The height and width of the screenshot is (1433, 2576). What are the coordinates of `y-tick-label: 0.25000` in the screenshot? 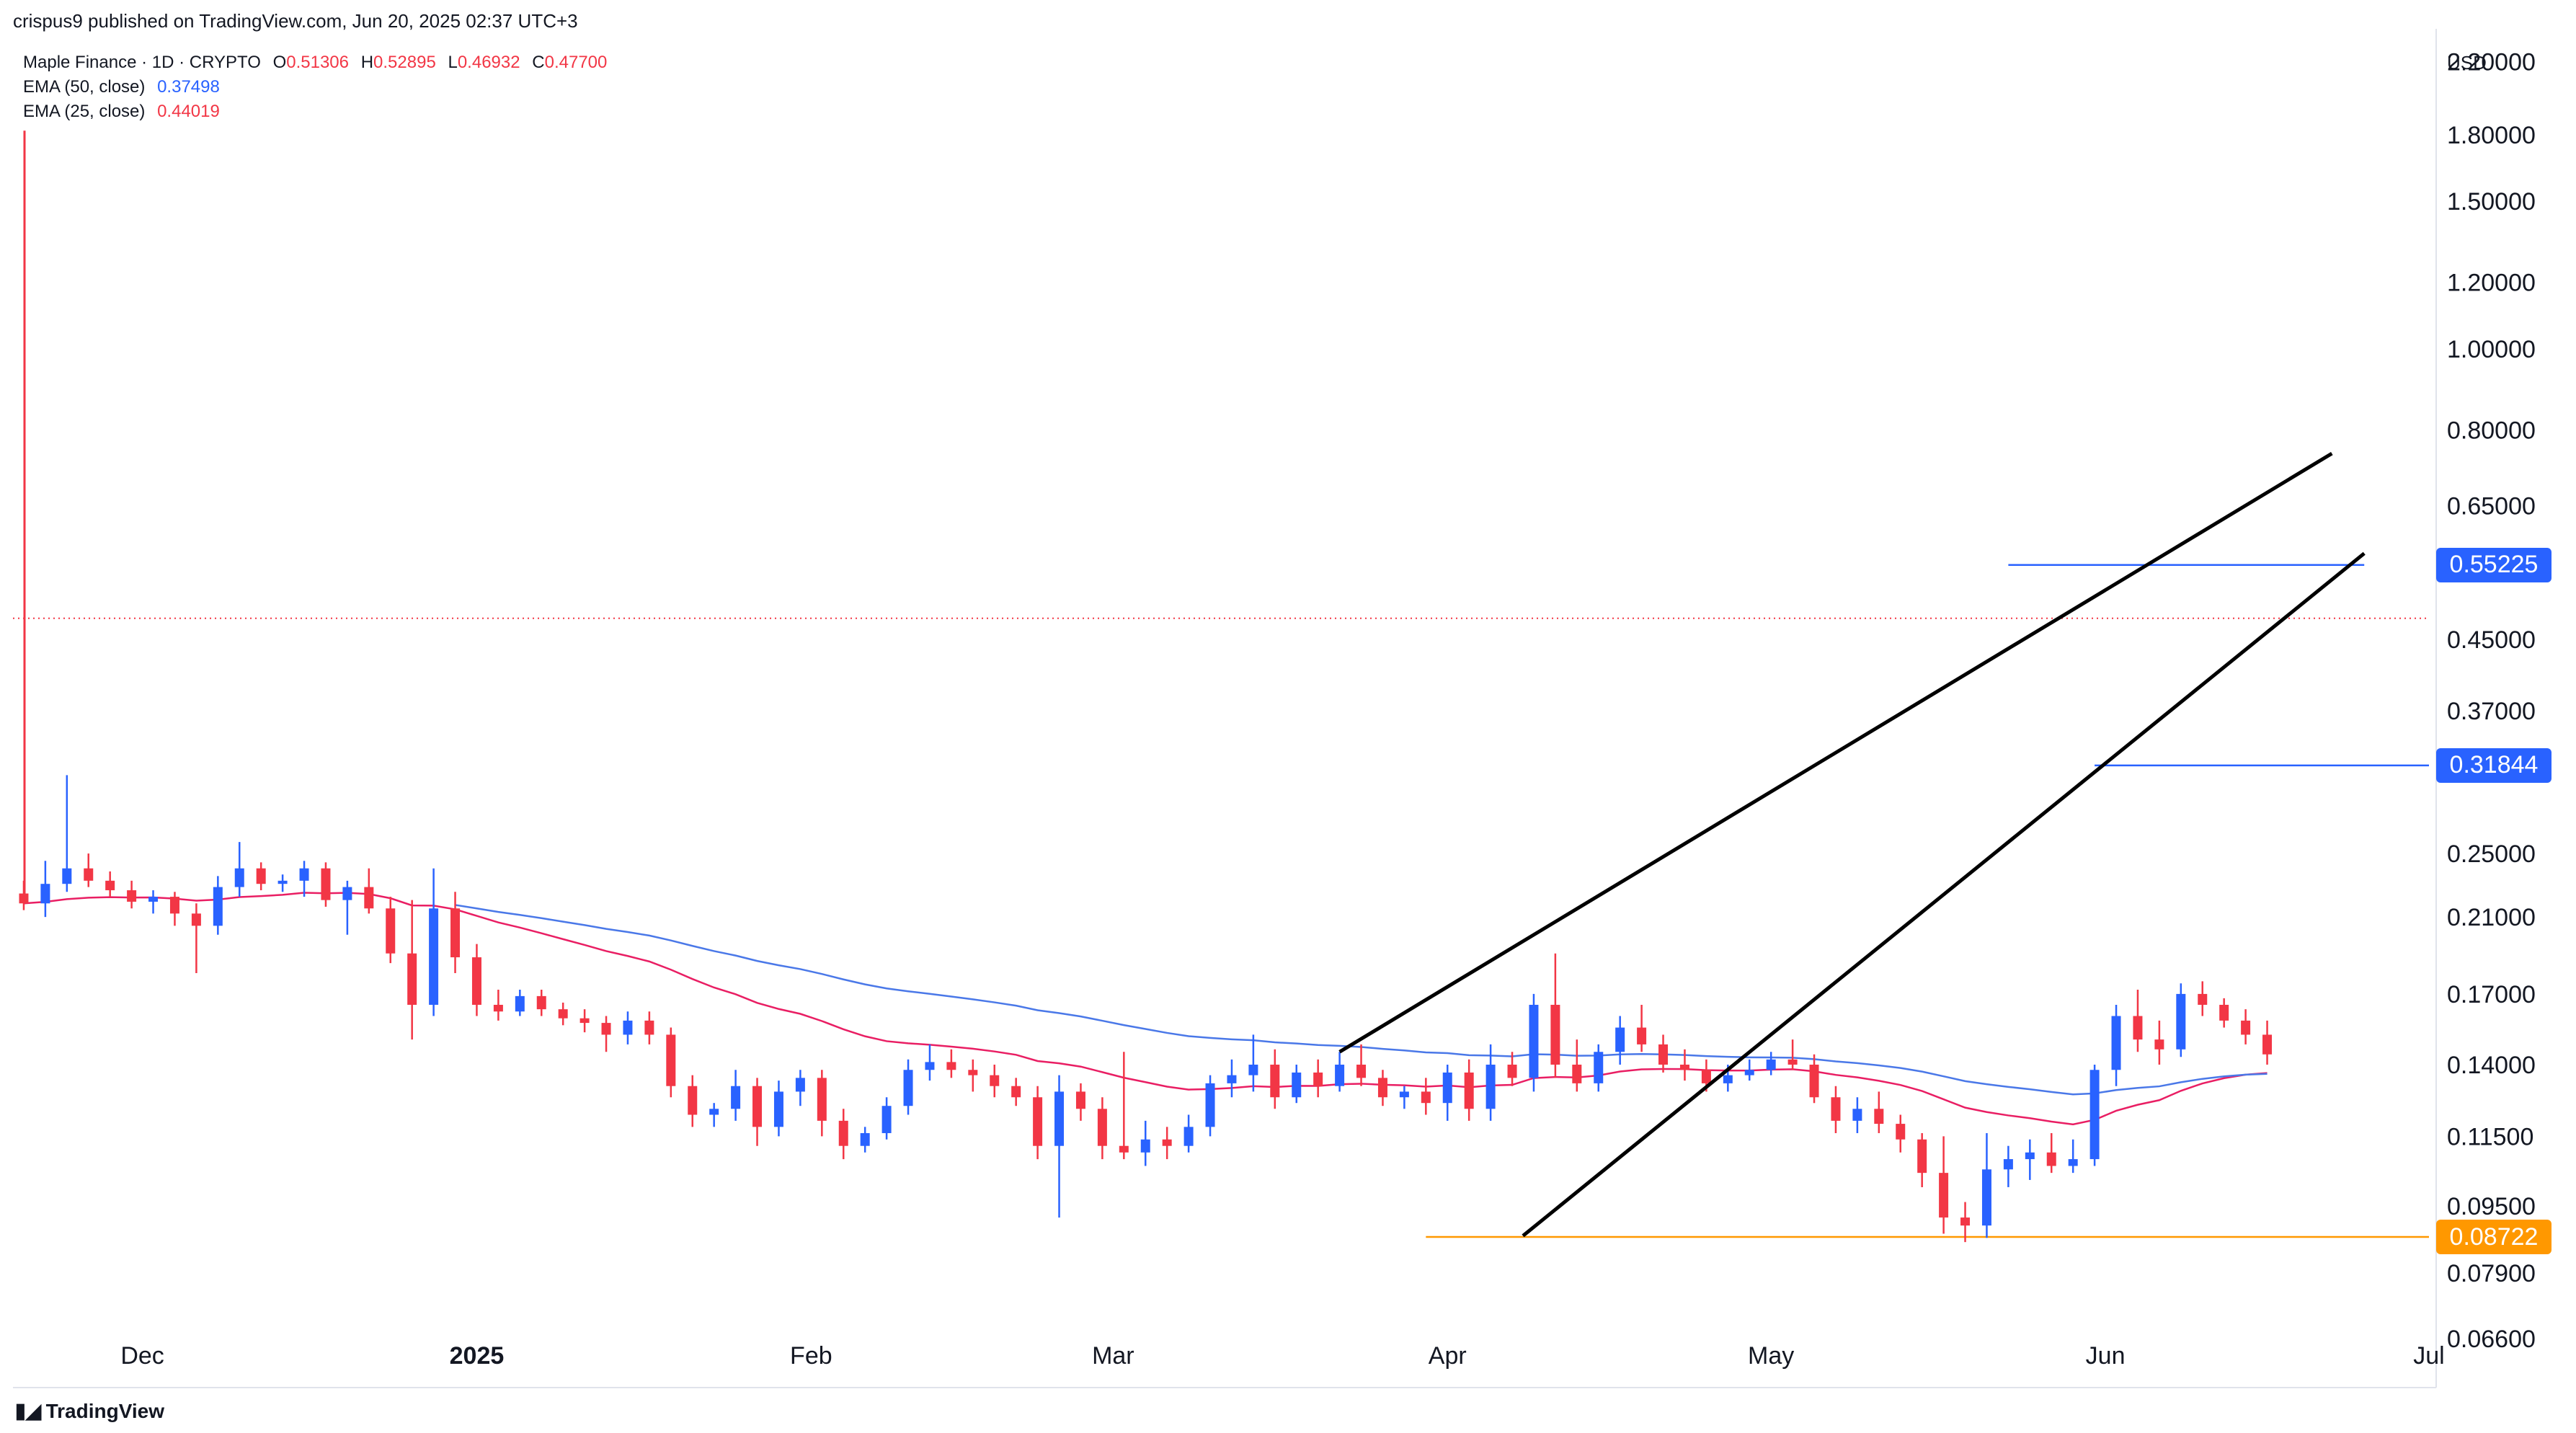 It's located at (2491, 854).